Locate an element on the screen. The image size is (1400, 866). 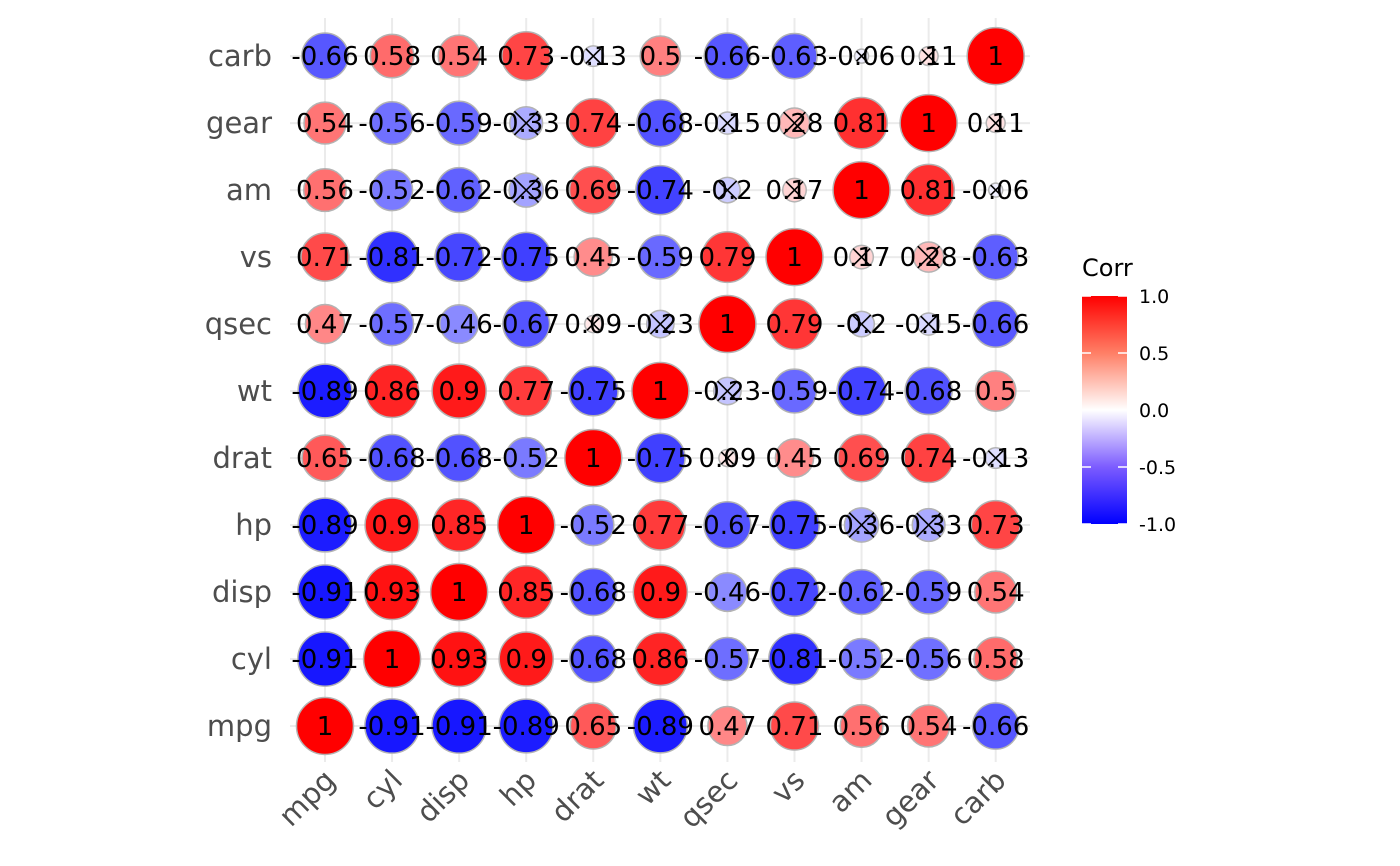
corr-value-mpg-vs: 0.71 is located at coordinates (325, 258).